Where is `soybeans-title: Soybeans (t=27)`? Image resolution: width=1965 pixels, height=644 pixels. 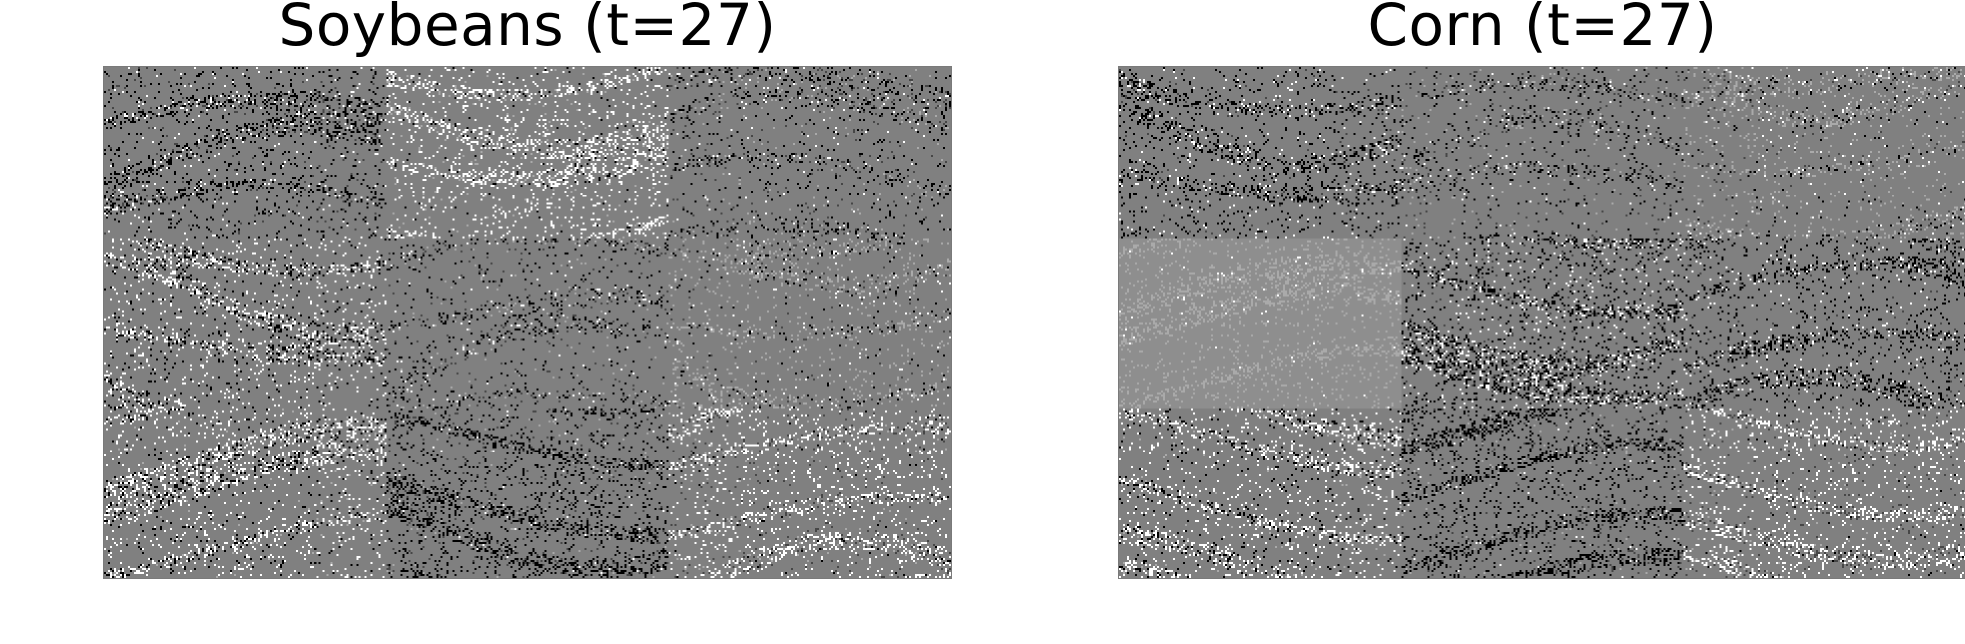 soybeans-title: Soybeans (t=27) is located at coordinates (527, 29).